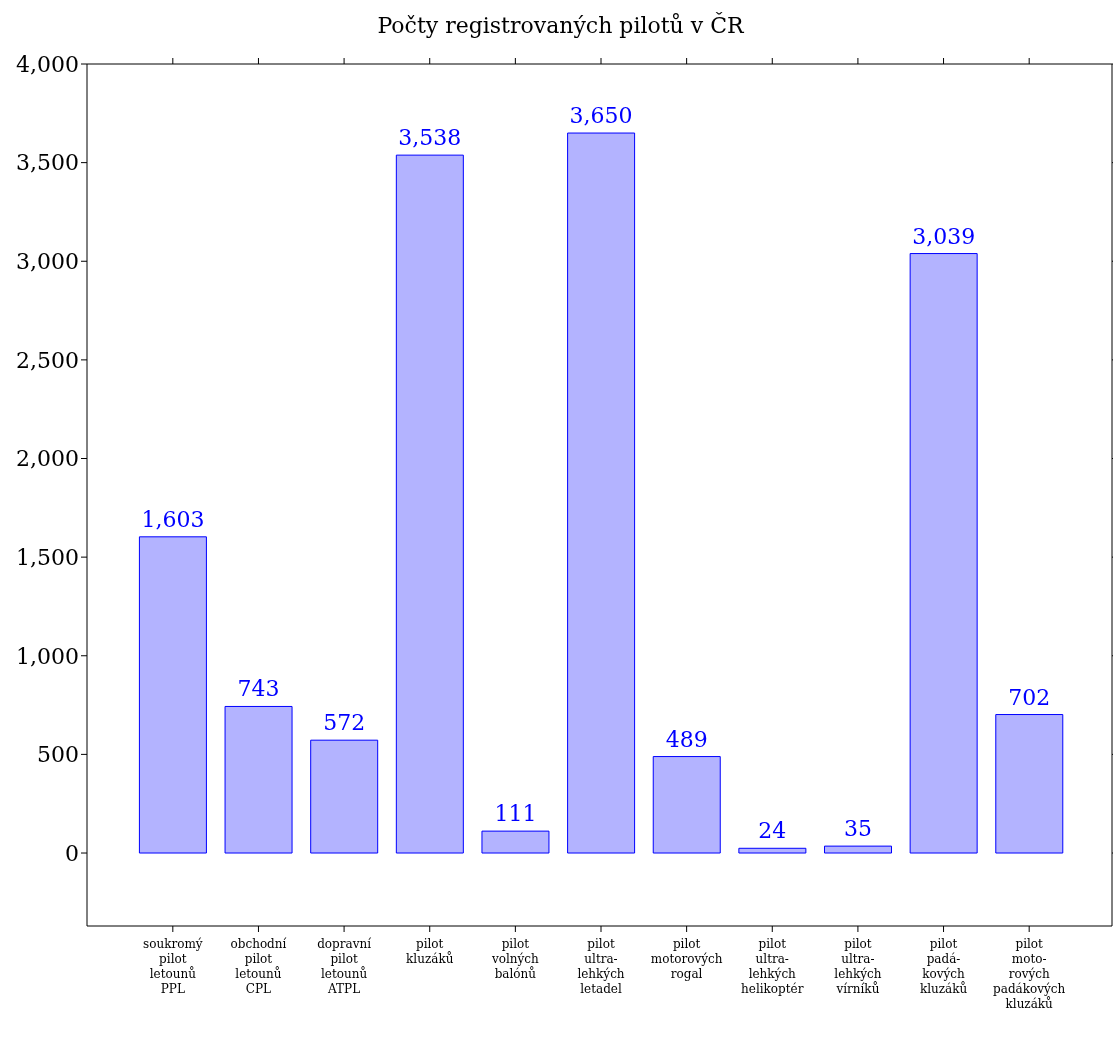 The height and width of the screenshot is (1046, 1113). Describe the element at coordinates (72, 853) in the screenshot. I see `y-tick-label: 0` at that location.